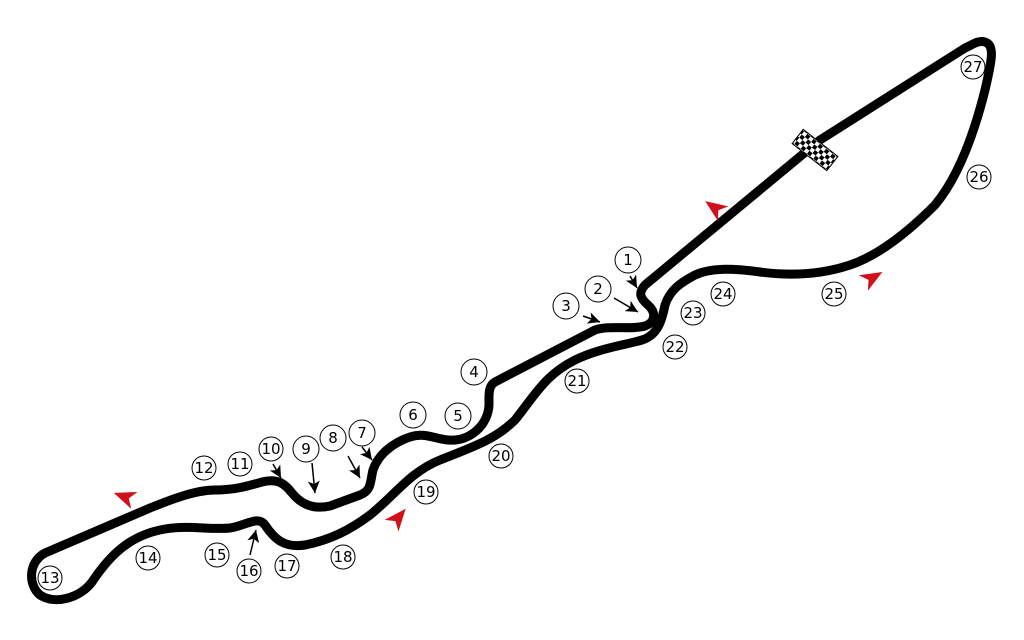 Image resolution: width=1024 pixels, height=640 pixels. I want to click on turn-marker: 7, so click(362, 433).